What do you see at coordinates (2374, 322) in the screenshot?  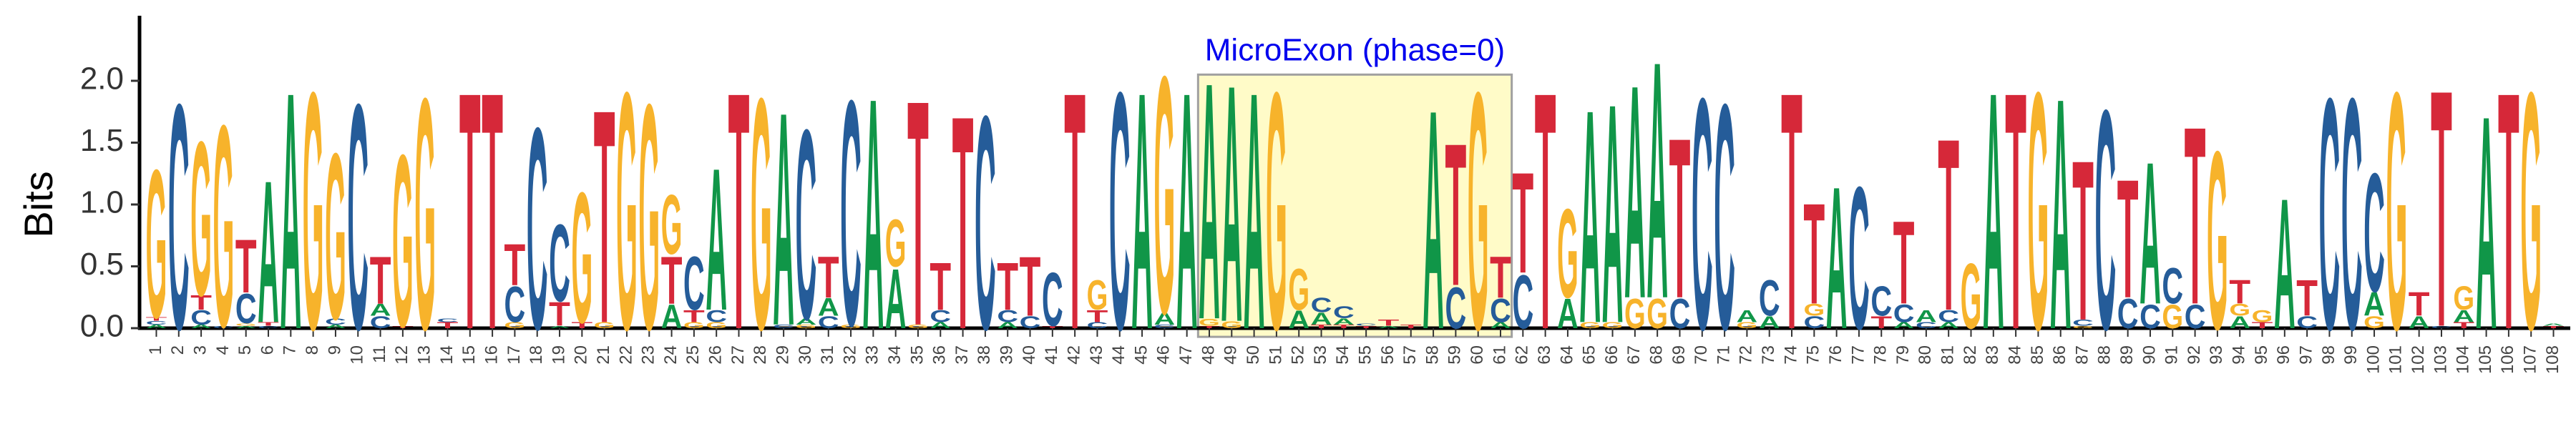 I see `logo-letter-G-pos-100: G` at bounding box center [2374, 322].